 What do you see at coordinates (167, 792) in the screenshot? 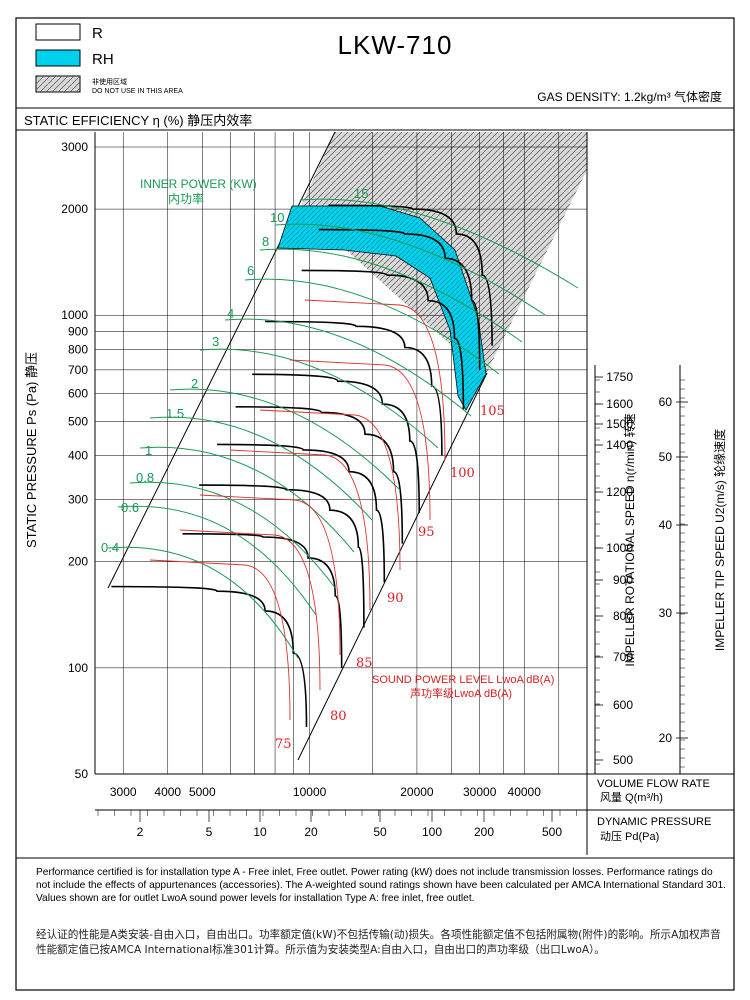
I see `x-tick-label: 4000` at bounding box center [167, 792].